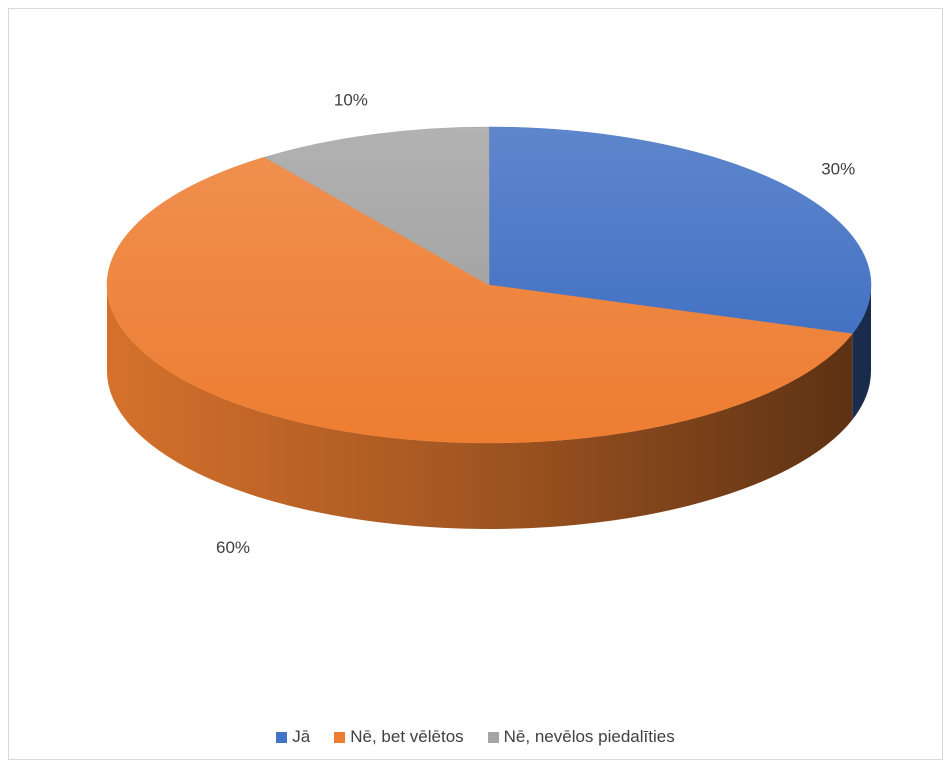  I want to click on data-label-ne-bet-veletos: 60%, so click(233, 547).